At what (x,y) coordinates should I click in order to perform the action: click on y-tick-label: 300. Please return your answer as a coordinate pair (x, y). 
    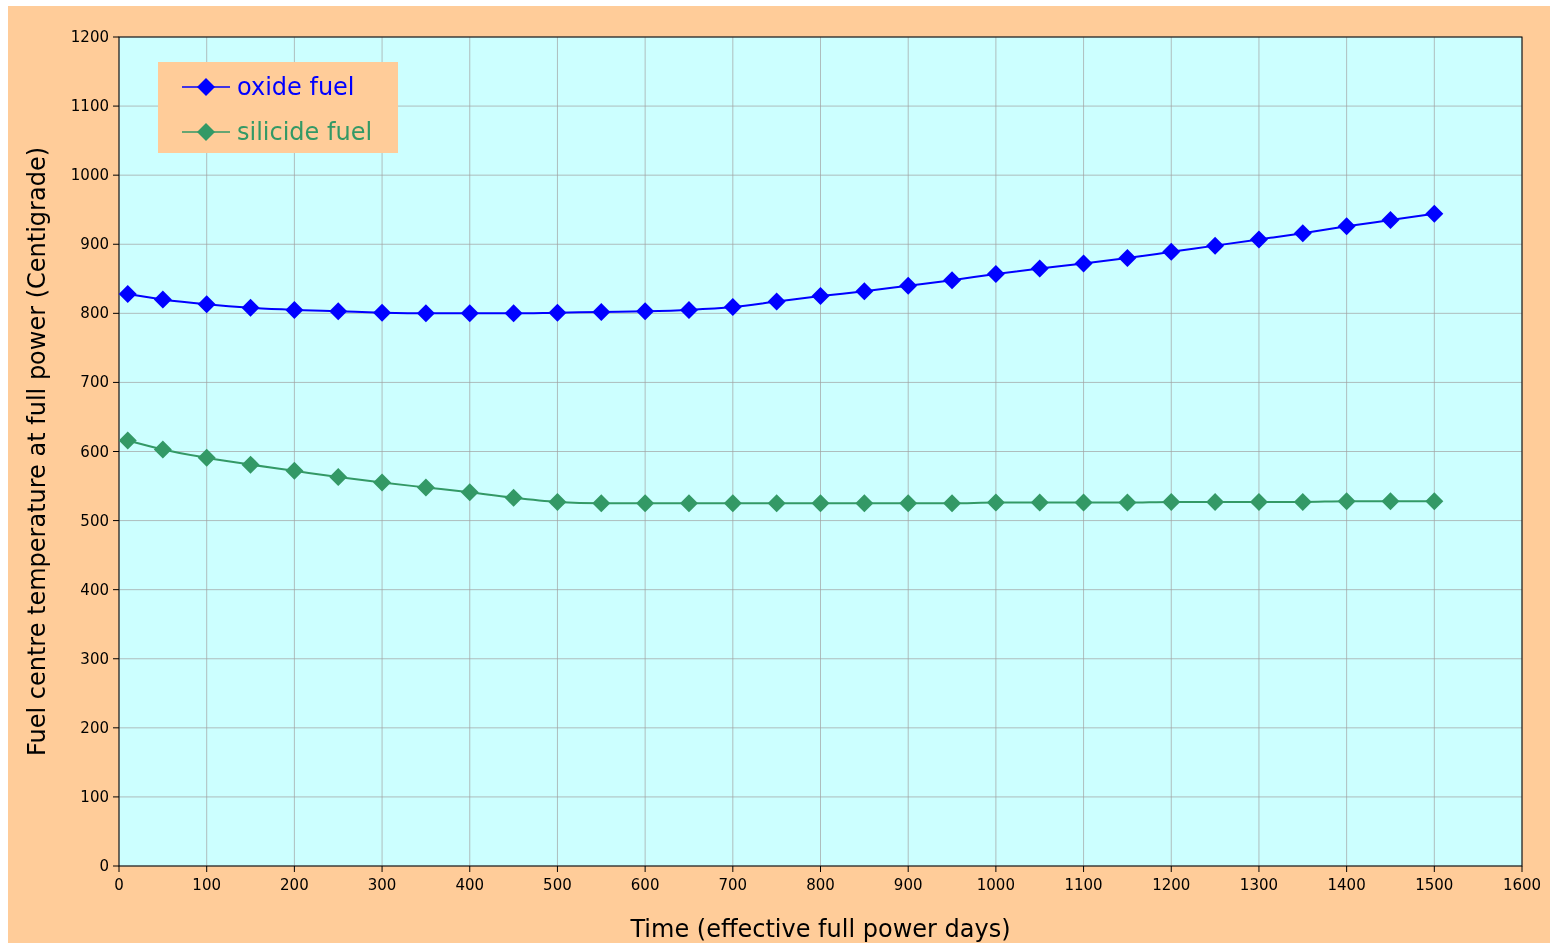
    Looking at the image, I should click on (94, 658).